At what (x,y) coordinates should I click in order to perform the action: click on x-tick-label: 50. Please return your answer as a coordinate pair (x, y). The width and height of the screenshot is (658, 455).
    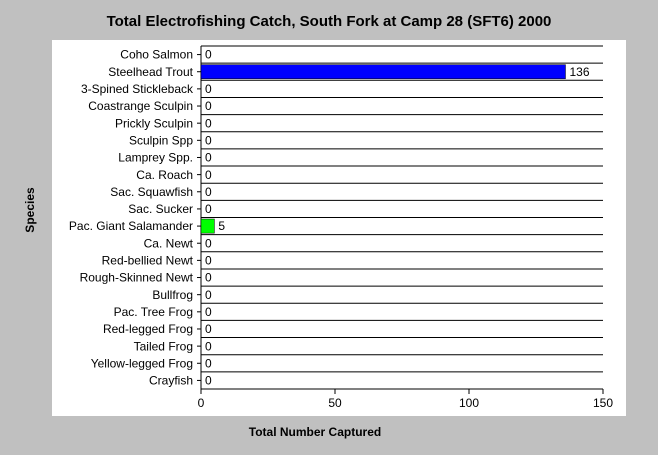
    Looking at the image, I should click on (335, 403).